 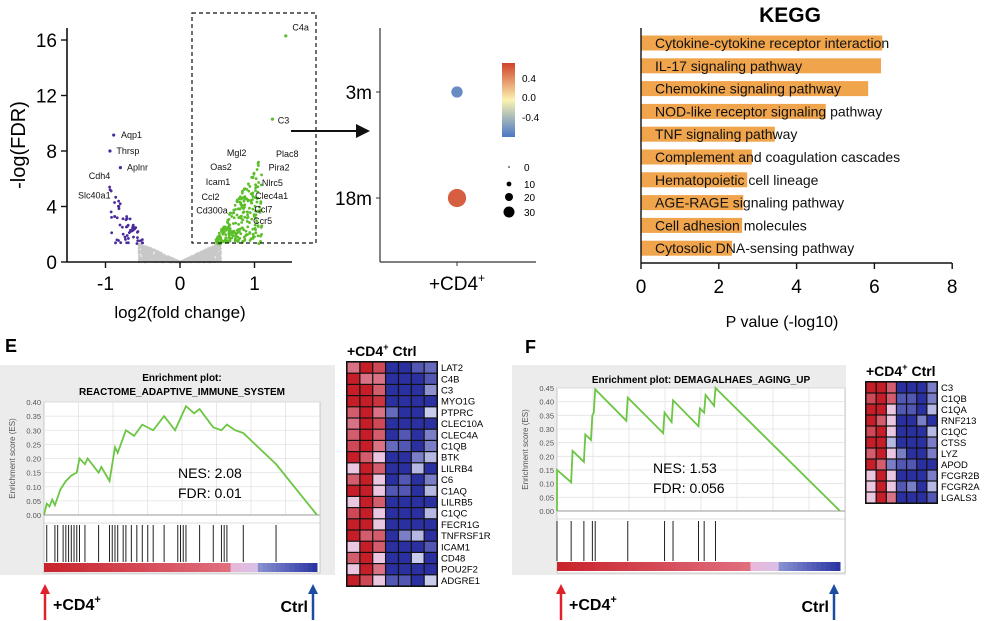 What do you see at coordinates (51, 152) in the screenshot?
I see `y-tick-label: 8` at bounding box center [51, 152].